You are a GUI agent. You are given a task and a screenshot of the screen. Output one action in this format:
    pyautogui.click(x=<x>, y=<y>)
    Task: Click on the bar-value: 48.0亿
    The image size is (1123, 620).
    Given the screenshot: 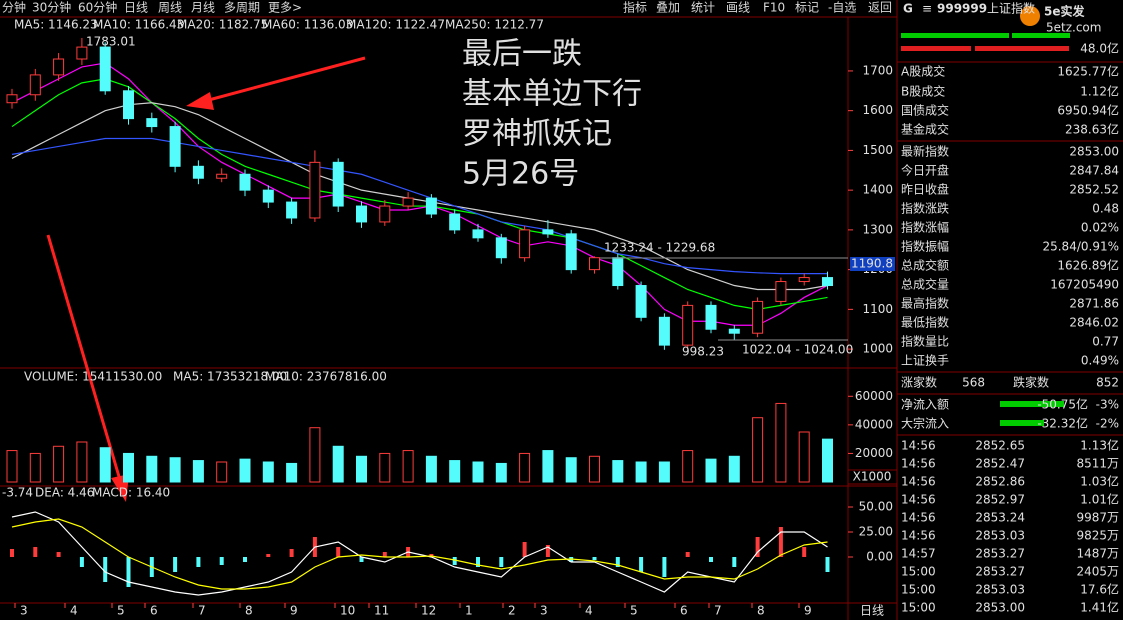 What is the action you would take?
    pyautogui.click(x=1099, y=48)
    